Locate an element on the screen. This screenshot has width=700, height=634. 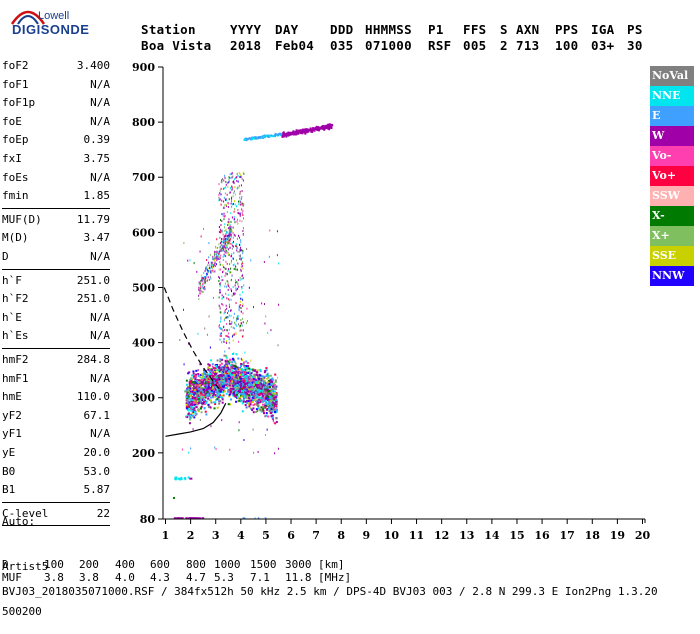
header-label-10: IGA is located at coordinates (603, 29).